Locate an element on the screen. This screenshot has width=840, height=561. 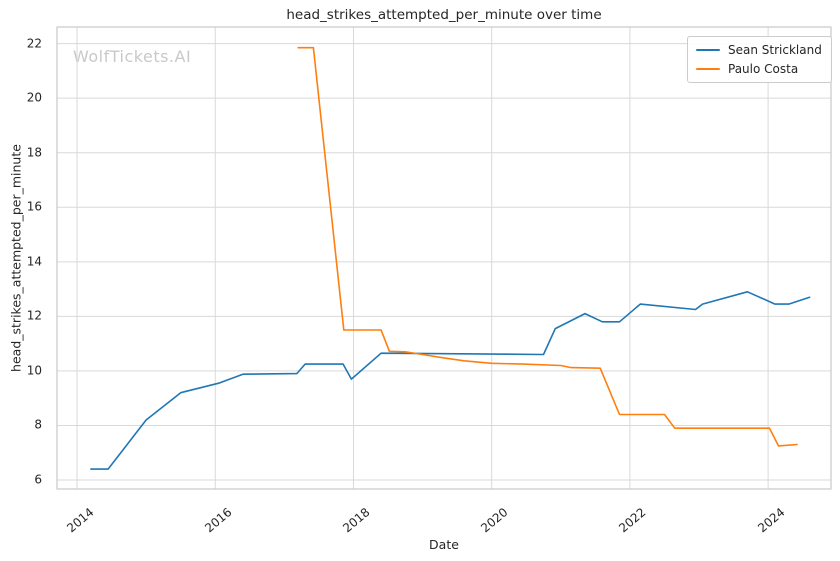
legend-item-paulo-costa: Paulo Costa is located at coordinates (759, 69).